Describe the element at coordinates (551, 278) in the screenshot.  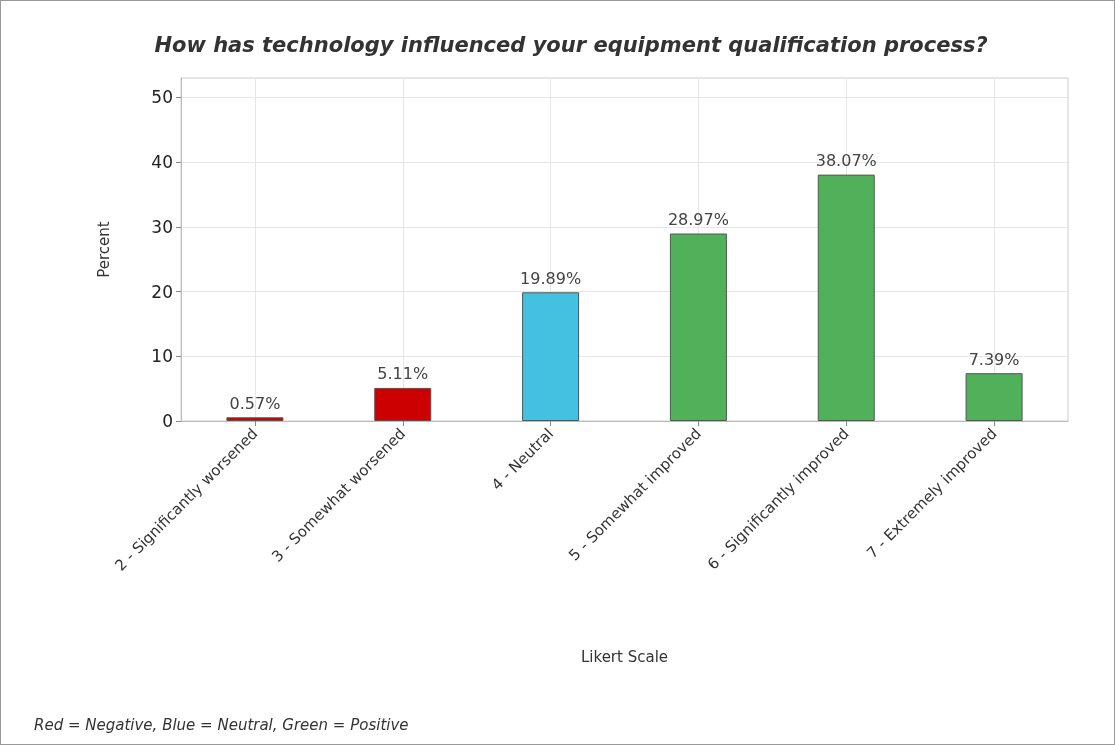
I see `data-label: 19.89%` at that location.